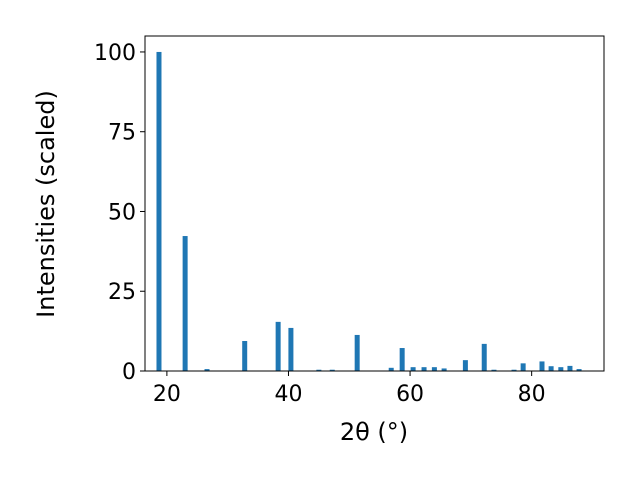 This screenshot has height=480, width=640. Describe the element at coordinates (122, 133) in the screenshot. I see `y-tick-label: 75` at that location.